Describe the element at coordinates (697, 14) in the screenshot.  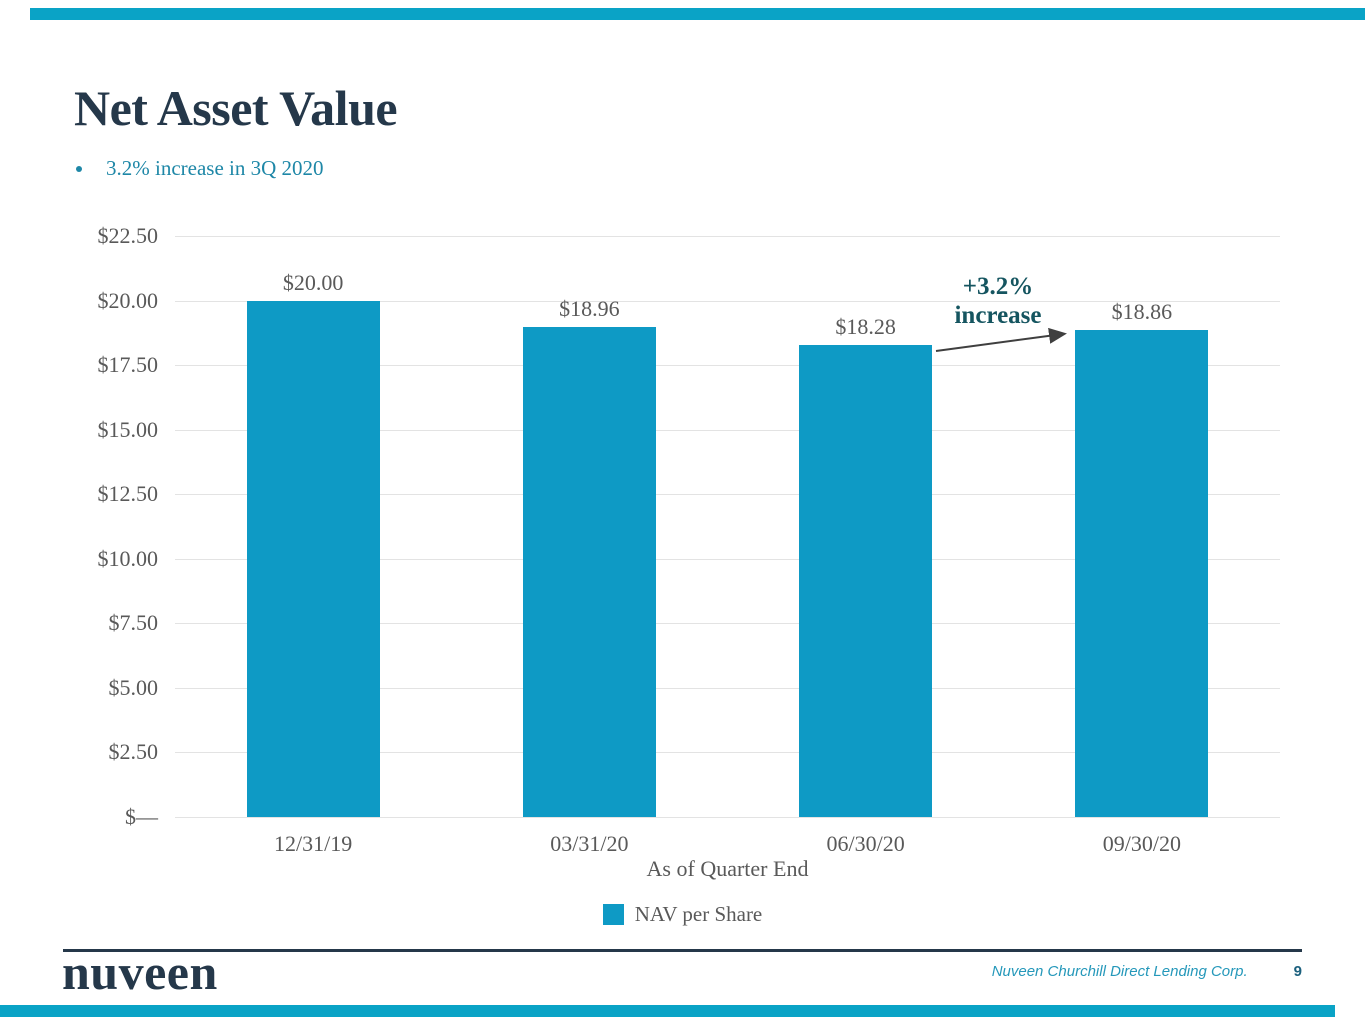
I see `accent-bar-top` at that location.